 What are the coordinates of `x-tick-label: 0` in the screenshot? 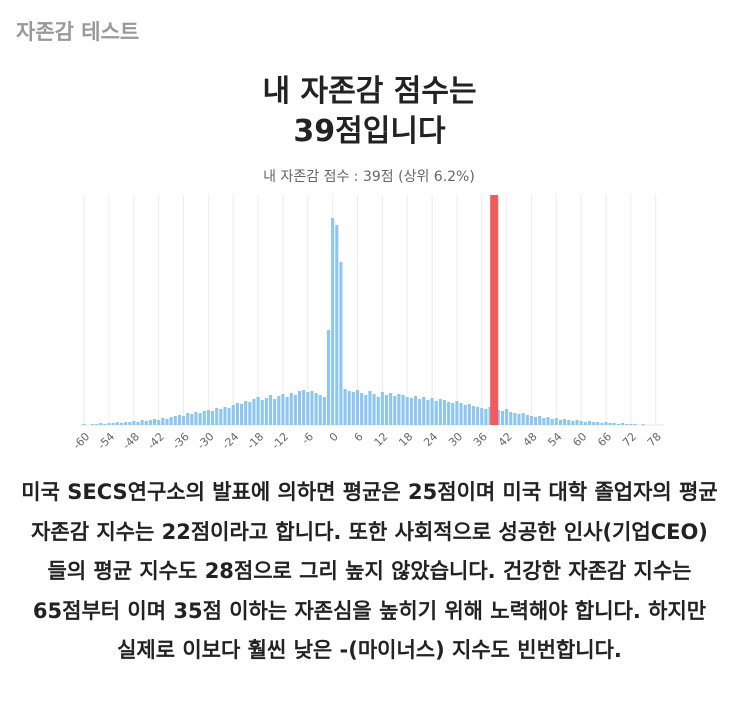 It's located at (334, 437).